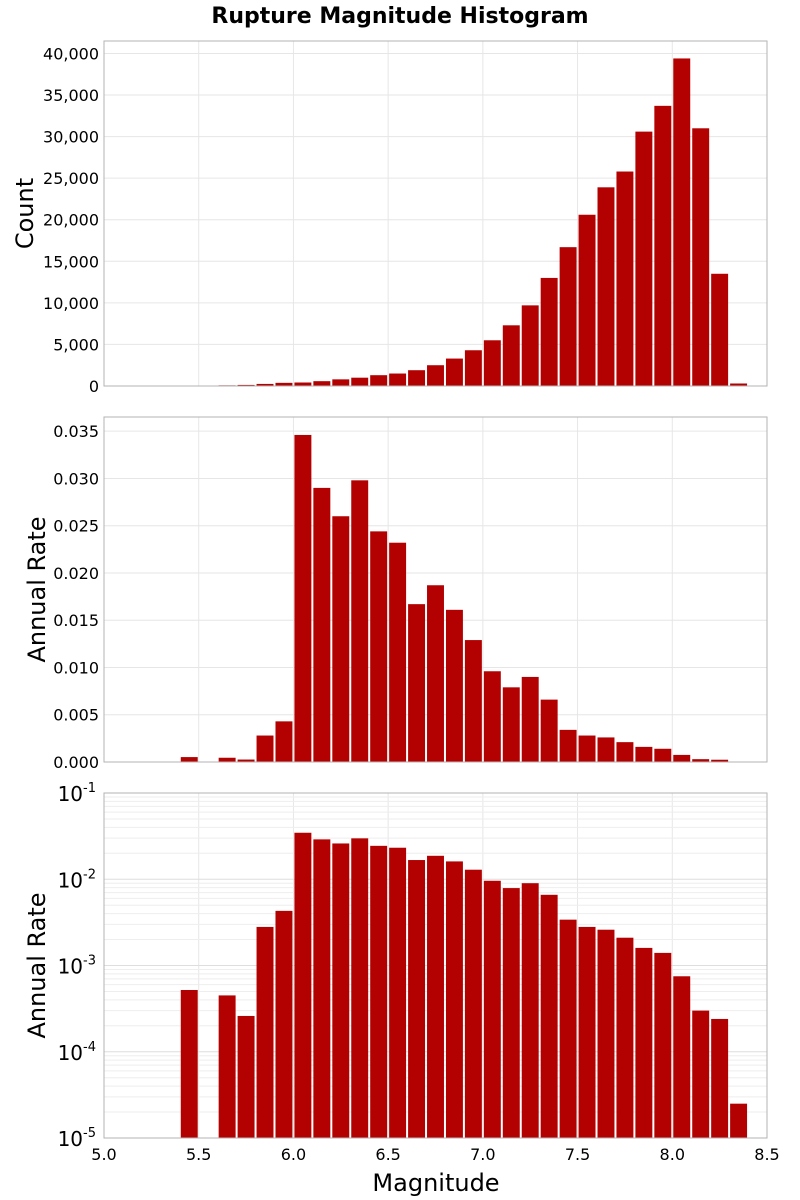 The width and height of the screenshot is (800, 1200). What do you see at coordinates (76, 597) in the screenshot?
I see `y-tick-labels: 0.000 0.005 0.010 0.015 0.020 0.025 0.030 0.035` at bounding box center [76, 597].